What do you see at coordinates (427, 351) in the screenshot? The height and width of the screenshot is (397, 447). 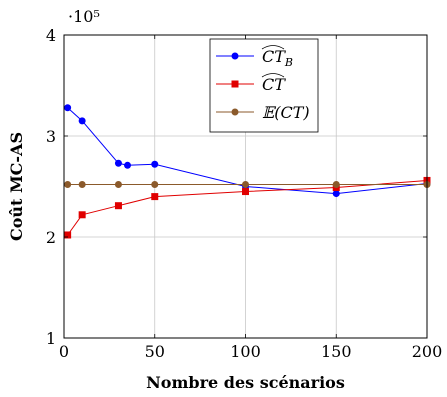 I see `x-tick-label: 200` at bounding box center [427, 351].